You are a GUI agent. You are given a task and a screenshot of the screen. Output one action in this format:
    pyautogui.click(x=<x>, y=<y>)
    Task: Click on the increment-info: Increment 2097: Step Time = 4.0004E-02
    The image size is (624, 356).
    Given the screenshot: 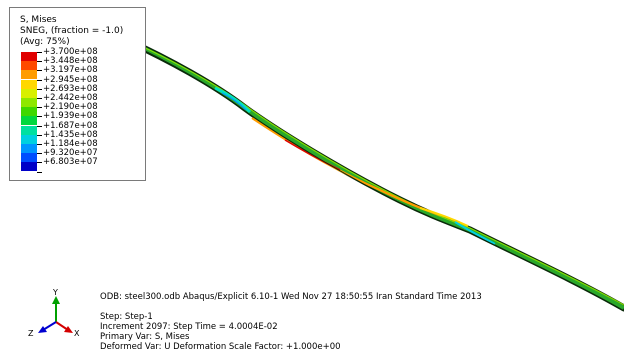 What is the action you would take?
    pyautogui.click(x=189, y=327)
    